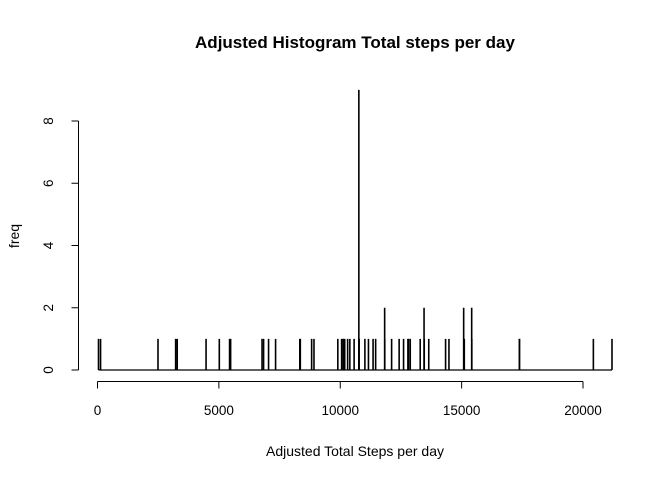 The height and width of the screenshot is (480, 672). I want to click on x-tick-label: 15000, so click(462, 410).